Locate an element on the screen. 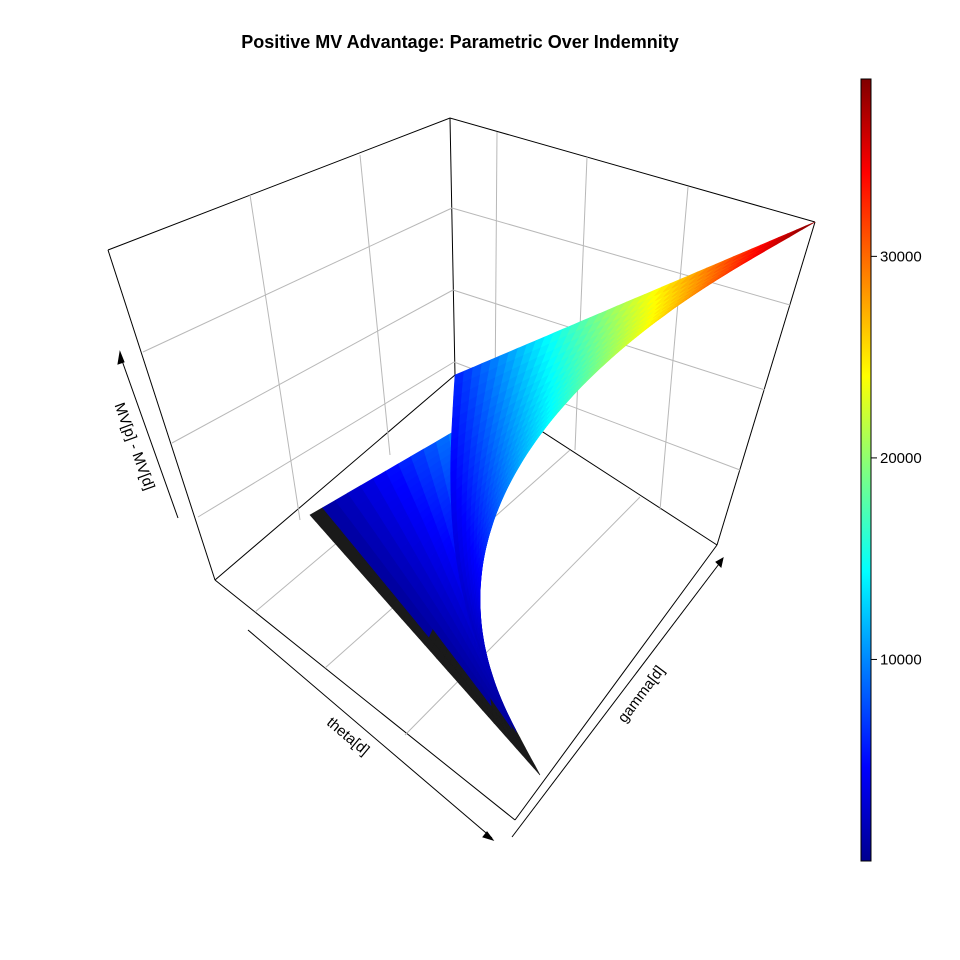  y-axis-arrow is located at coordinates (617, 698).